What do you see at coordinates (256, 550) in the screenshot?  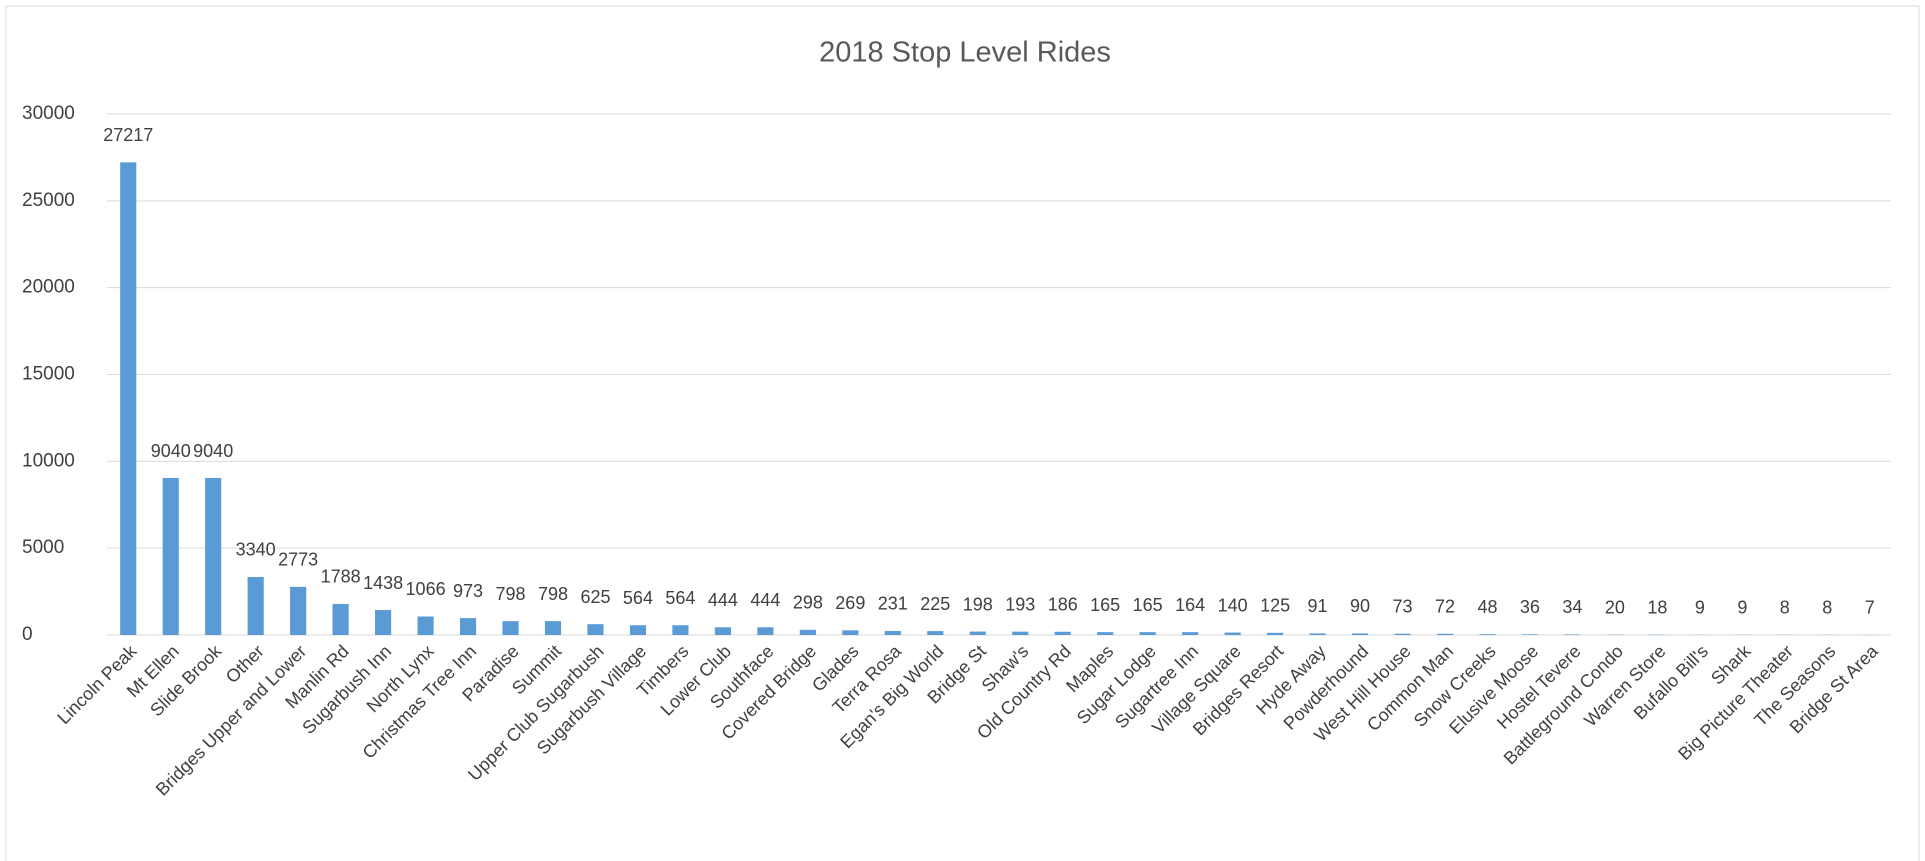 I see `data-label: 3340` at bounding box center [256, 550].